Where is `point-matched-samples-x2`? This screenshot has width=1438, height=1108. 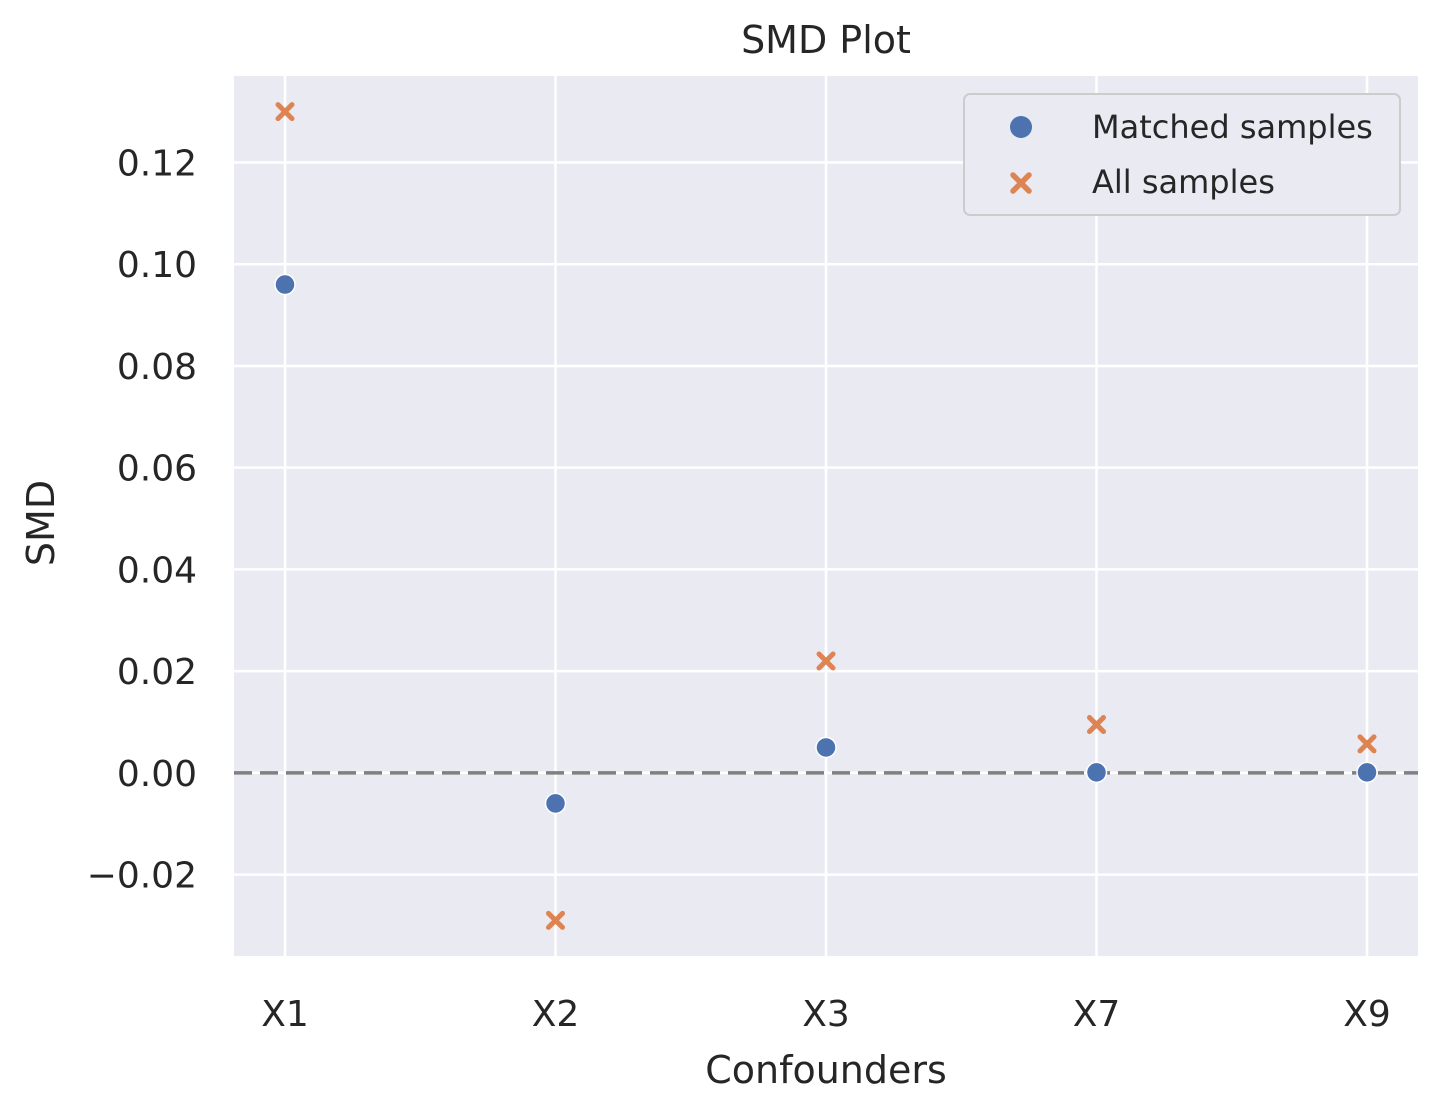
point-matched-samples-x2 is located at coordinates (555, 803).